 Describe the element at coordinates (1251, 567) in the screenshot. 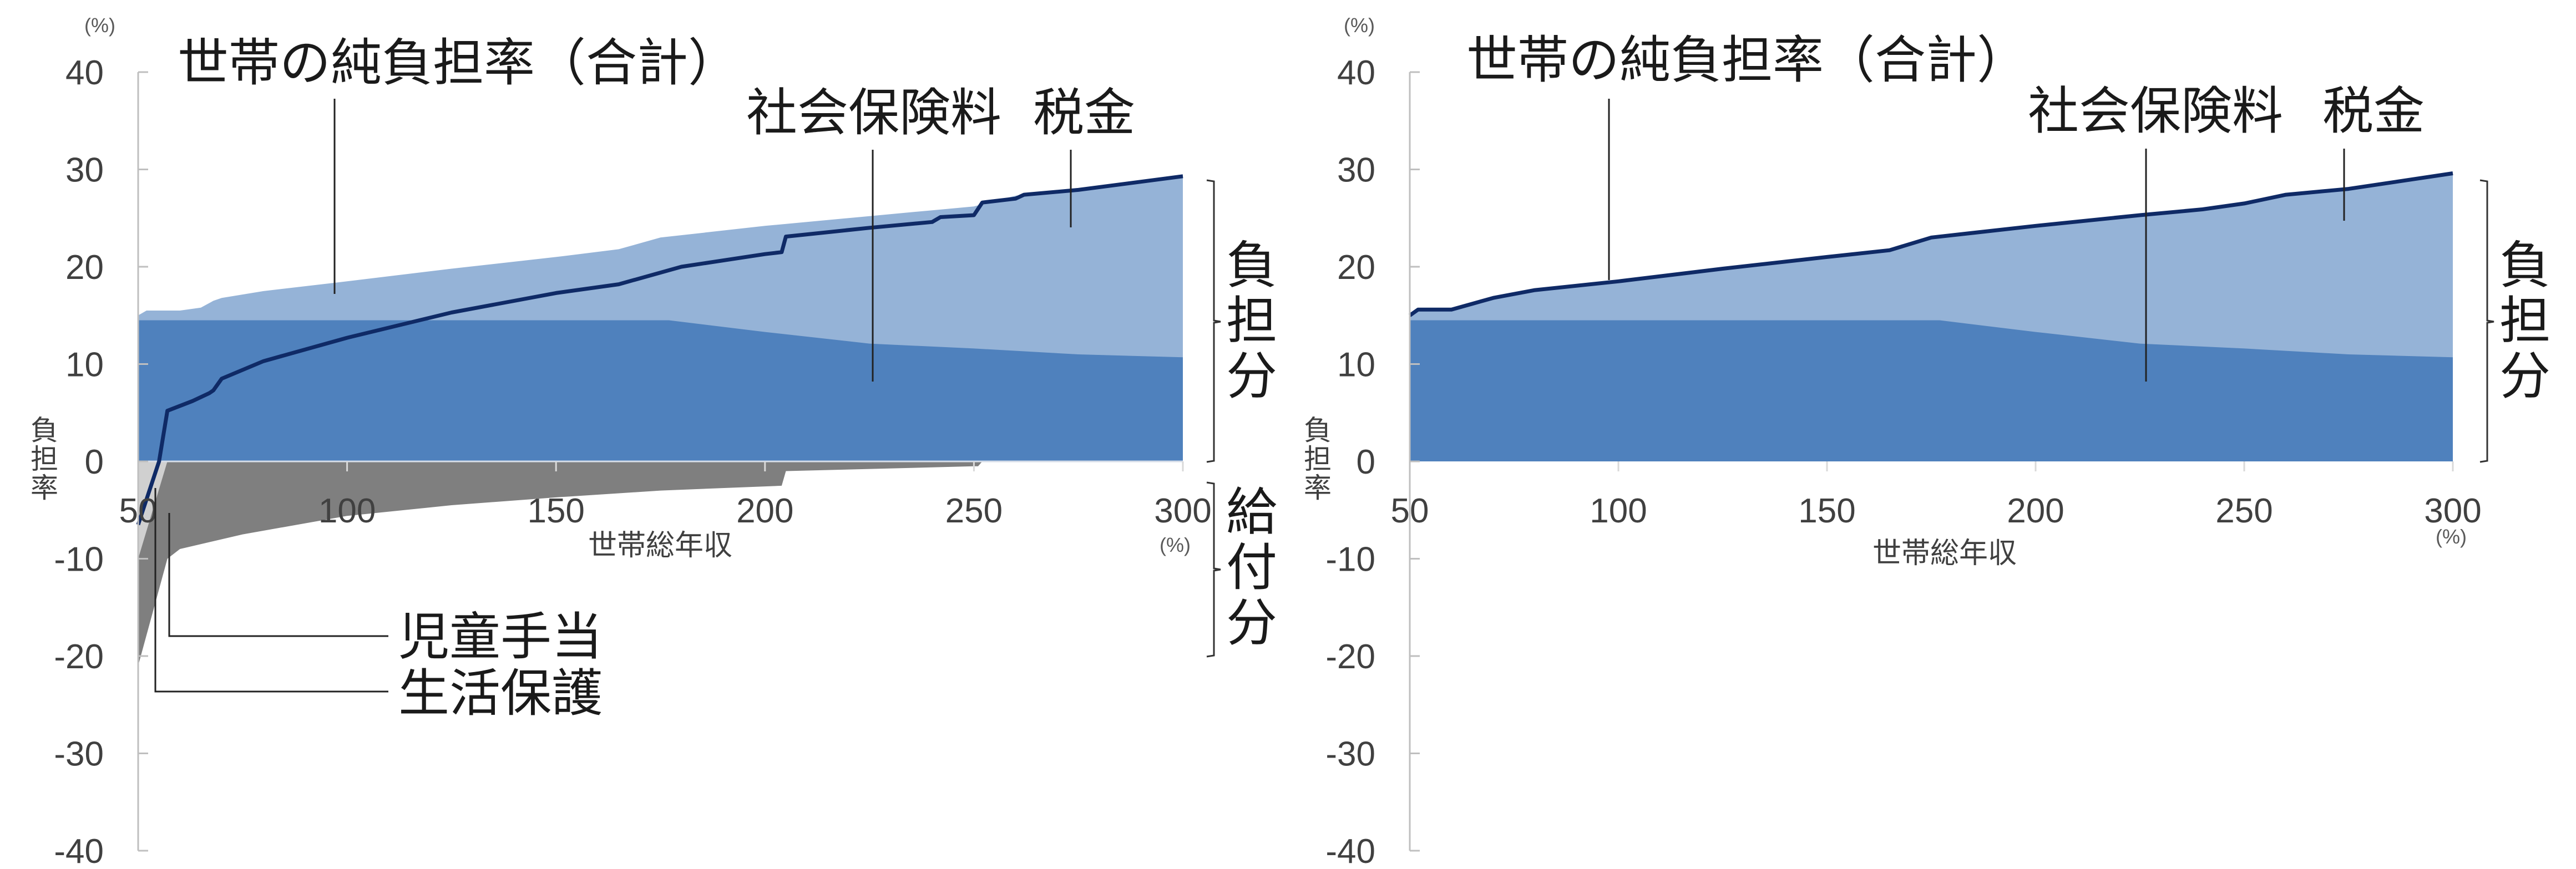

I see `benefit-bracket-char: 付` at that location.